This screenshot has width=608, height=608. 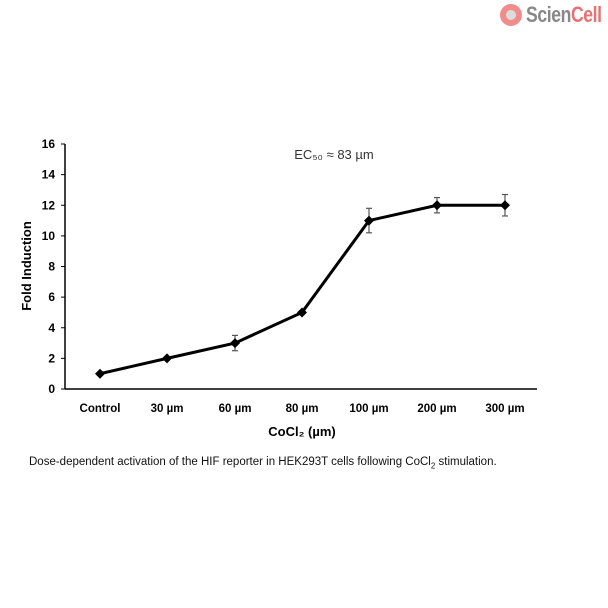 What do you see at coordinates (49, 236) in the screenshot?
I see `y-tick-label: 10` at bounding box center [49, 236].